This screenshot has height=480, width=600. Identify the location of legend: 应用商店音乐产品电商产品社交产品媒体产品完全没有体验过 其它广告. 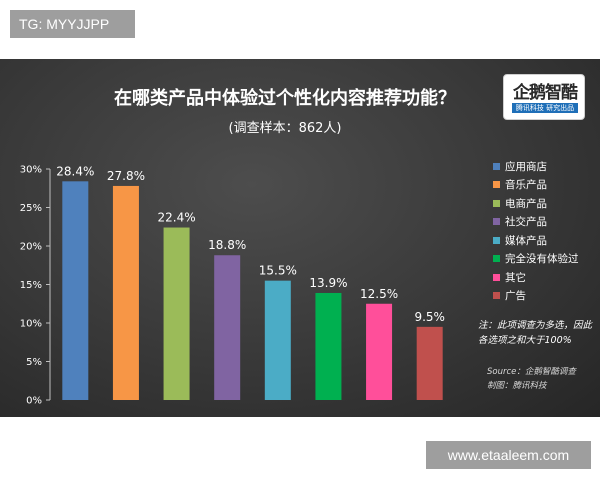
(536, 231).